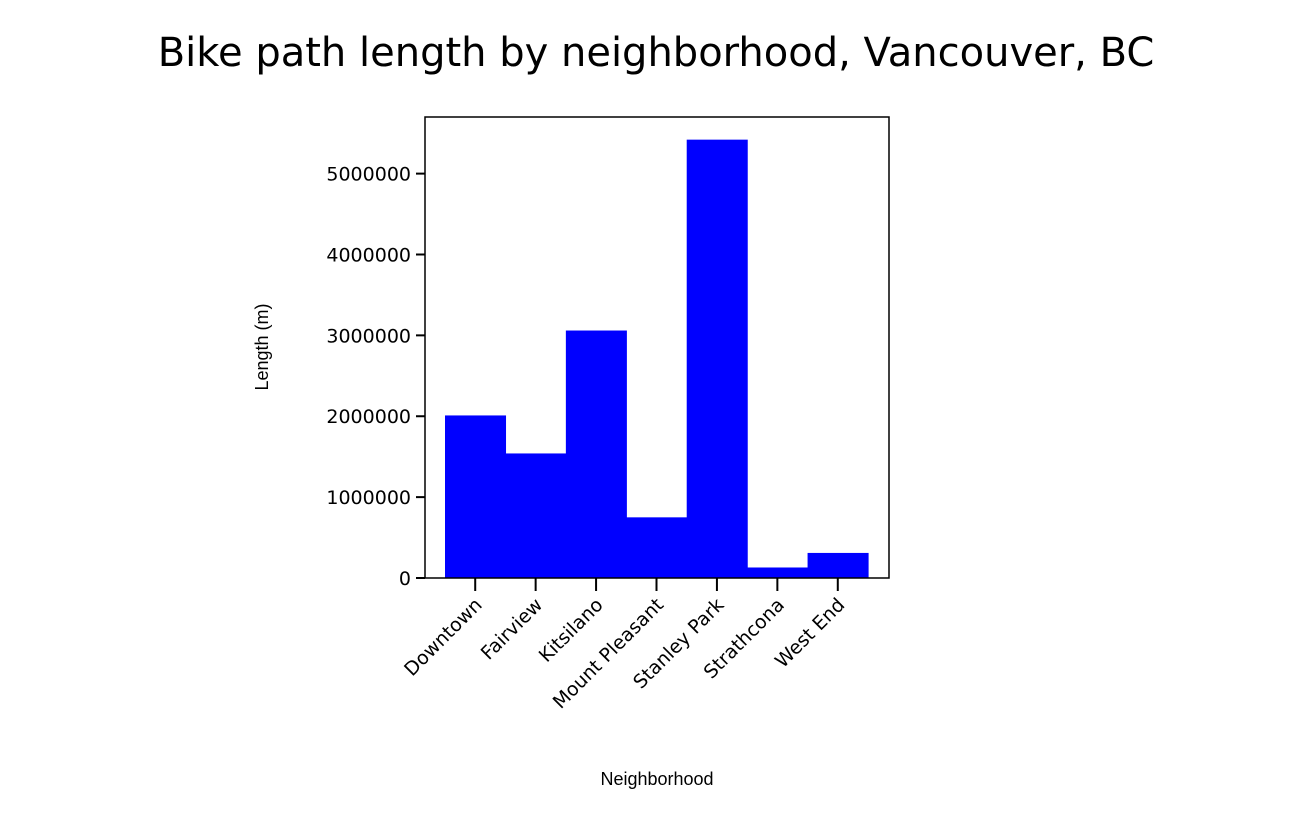 The height and width of the screenshot is (822, 1313). I want to click on x-axis-label: Neighborhood, so click(656, 779).